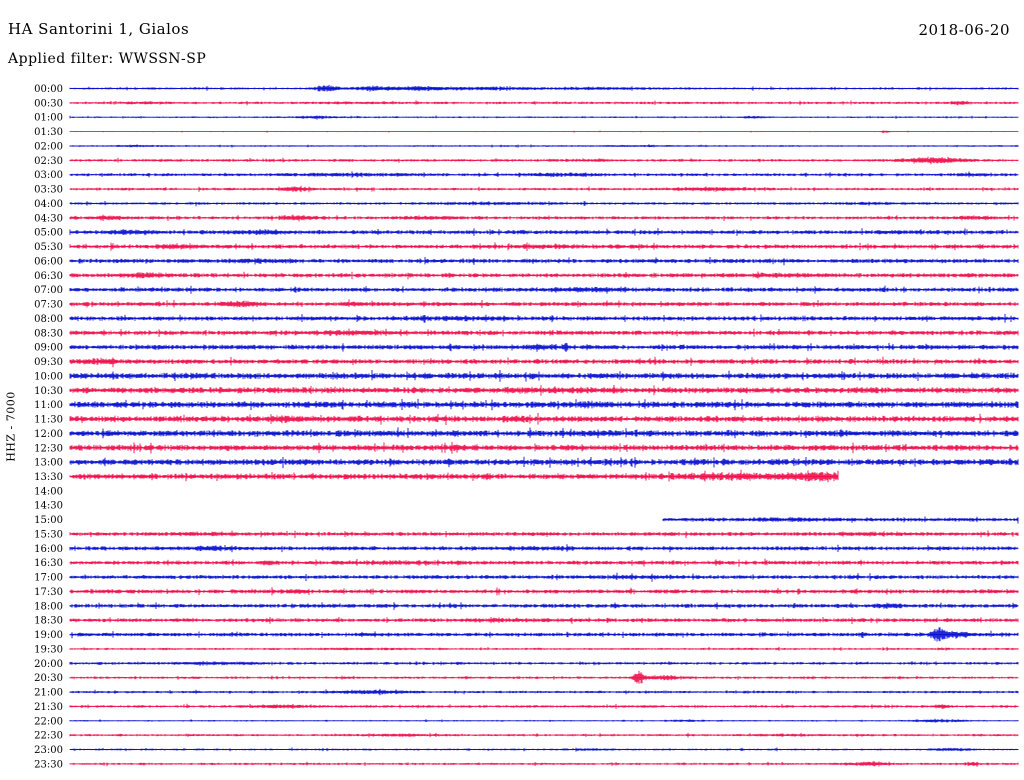 The width and height of the screenshot is (1024, 780). What do you see at coordinates (48, 664) in the screenshot?
I see `trace-time-label: 20:00` at bounding box center [48, 664].